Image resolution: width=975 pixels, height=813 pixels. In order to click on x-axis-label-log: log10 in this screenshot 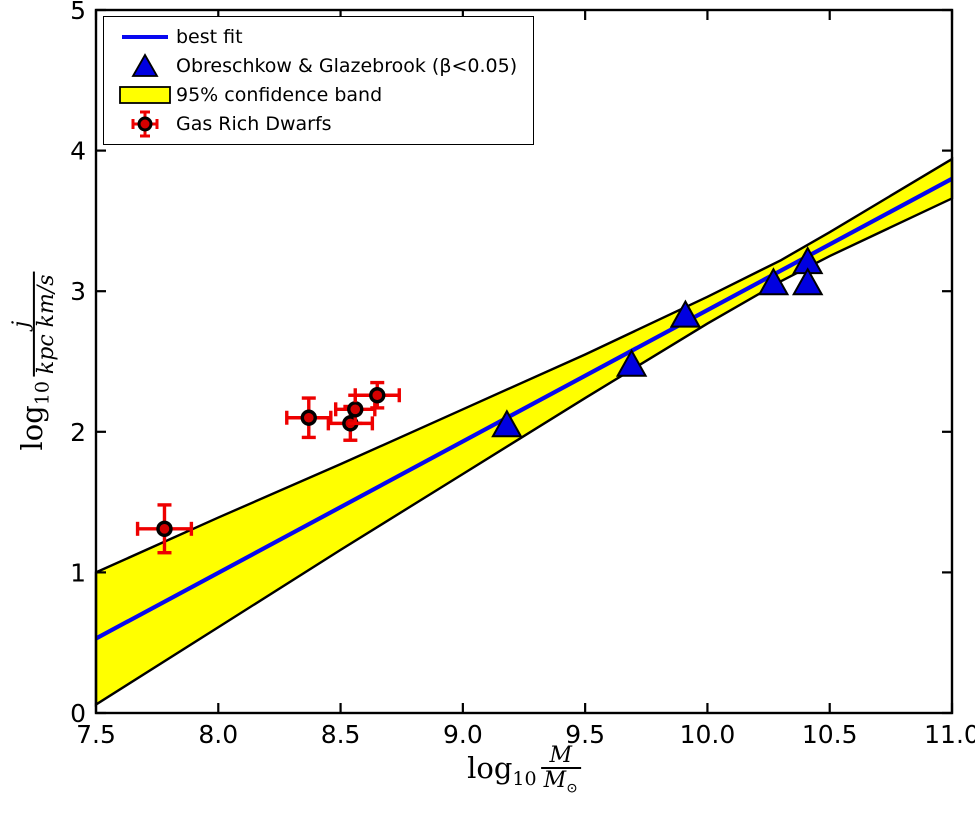, I will do `click(502, 770)`.